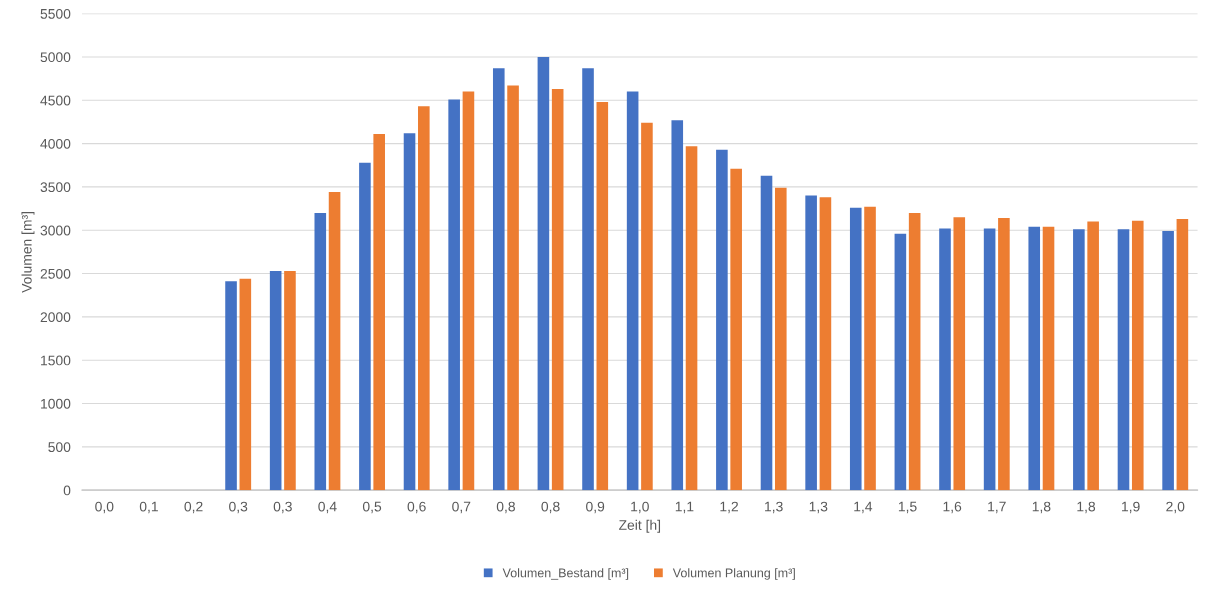 This screenshot has height=592, width=1206. I want to click on y-tick-label: 4500, so click(55, 100).